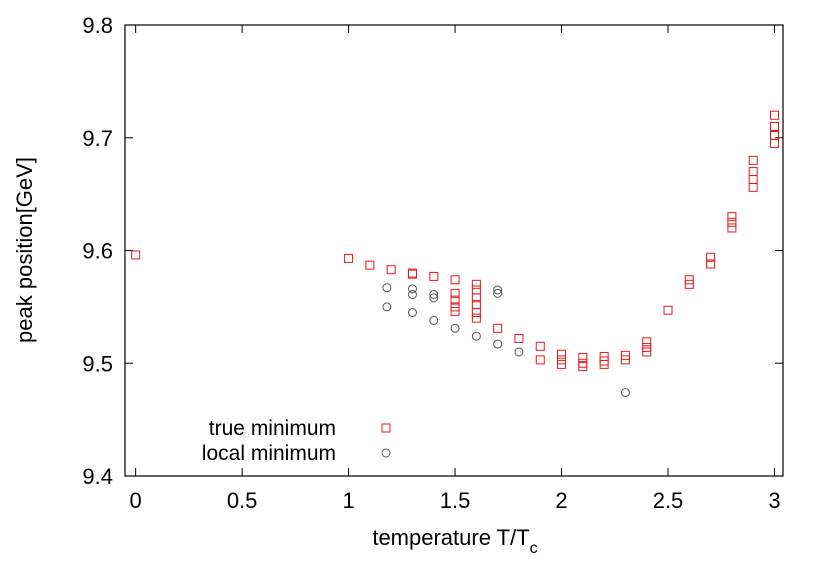 Image resolution: width=830 pixels, height=586 pixels. What do you see at coordinates (97, 476) in the screenshot?
I see `y-tick-label: 9.4` at bounding box center [97, 476].